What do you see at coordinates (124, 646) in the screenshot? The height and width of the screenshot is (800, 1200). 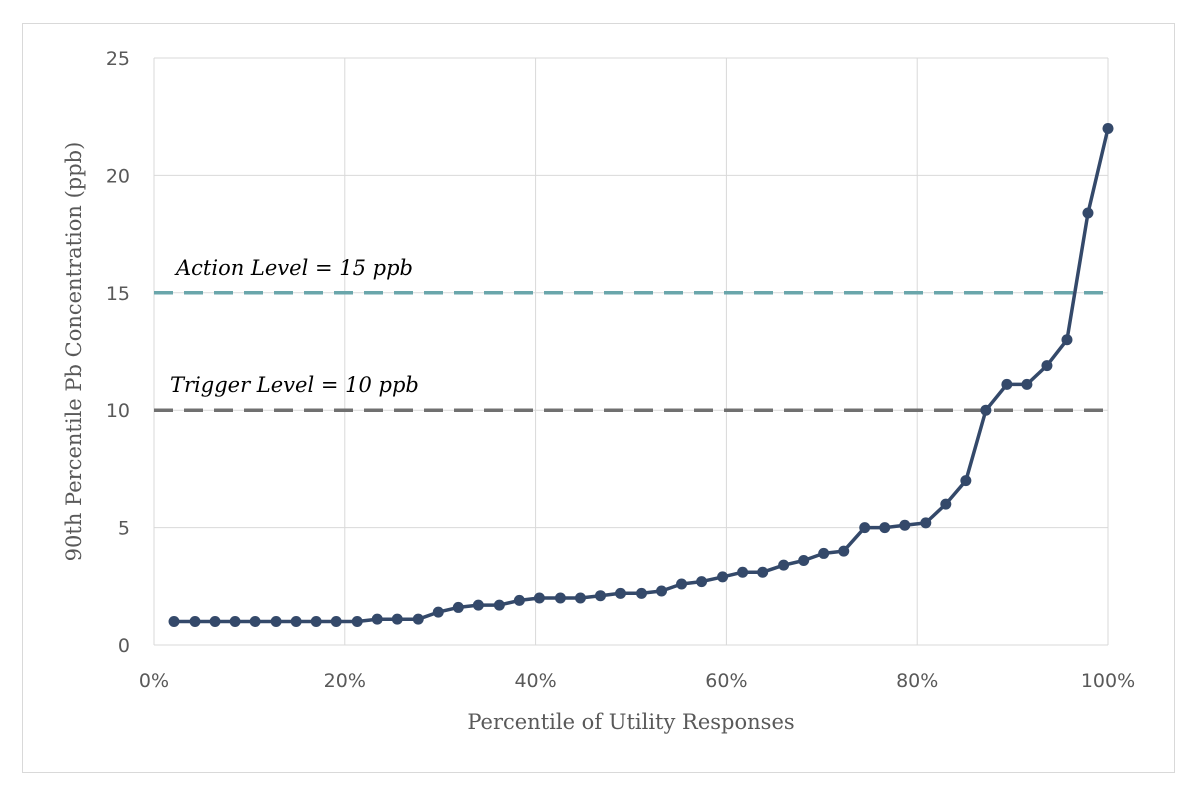 I see `y-tick-label: 0` at bounding box center [124, 646].